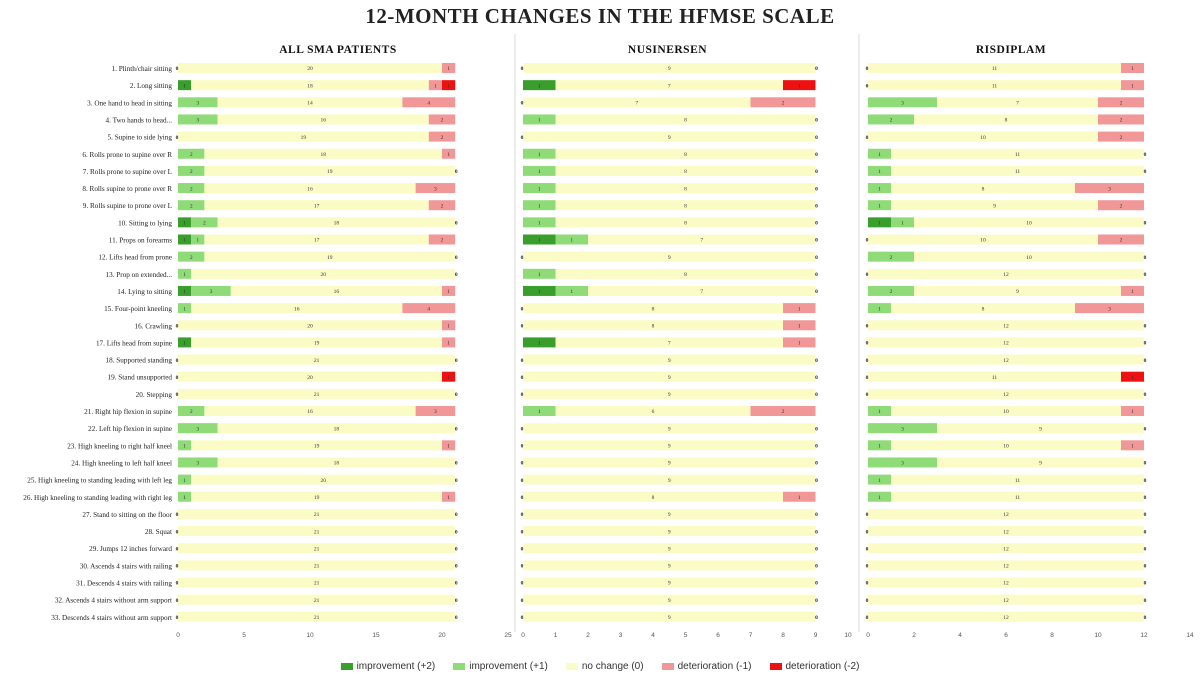 The width and height of the screenshot is (1200, 687). Describe the element at coordinates (686, 635) in the screenshot. I see `x-tick-label: 5` at that location.